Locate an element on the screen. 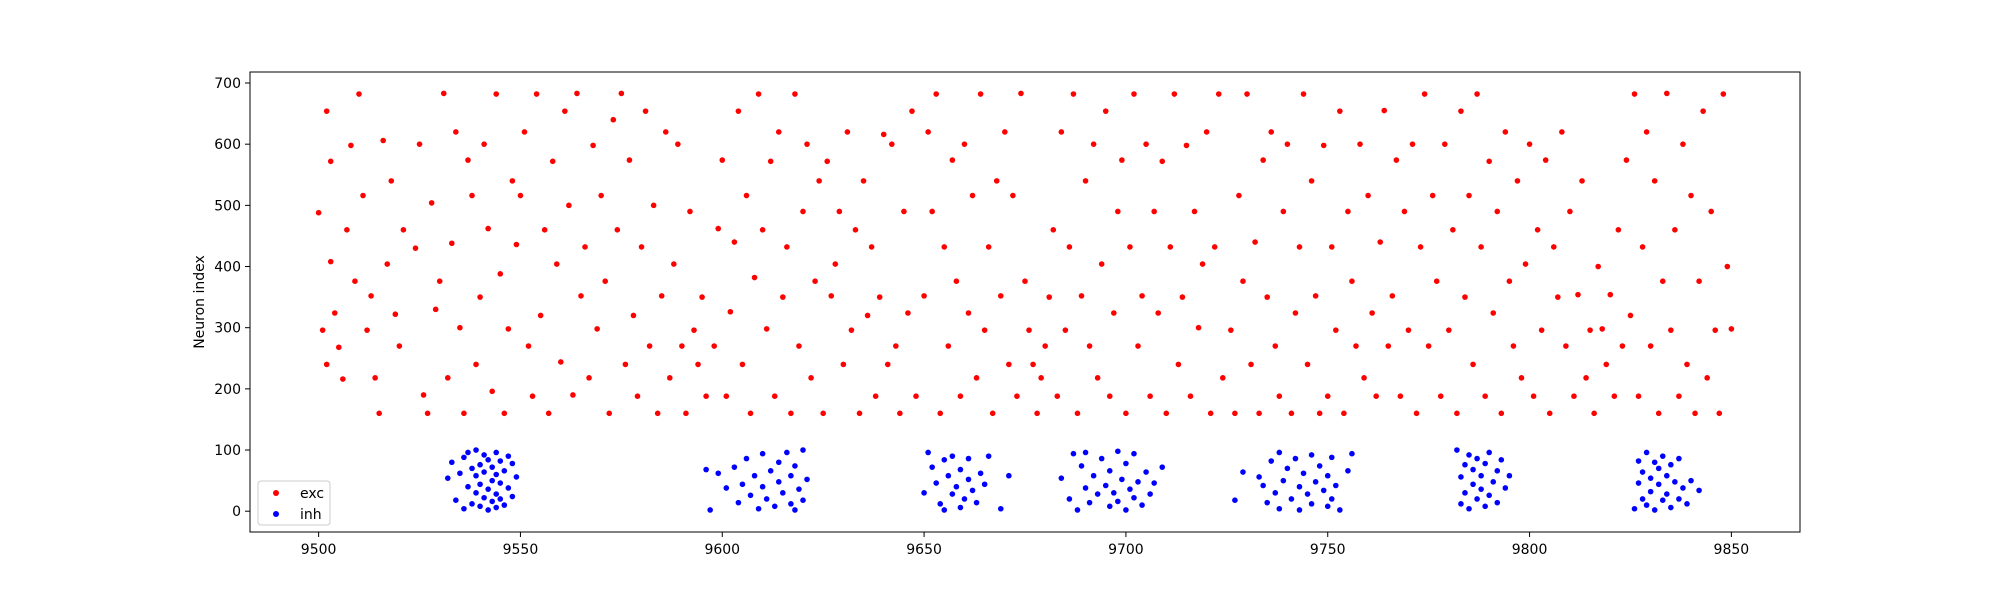 The image size is (2000, 600). y-tick-label: 600 is located at coordinates (227, 145).